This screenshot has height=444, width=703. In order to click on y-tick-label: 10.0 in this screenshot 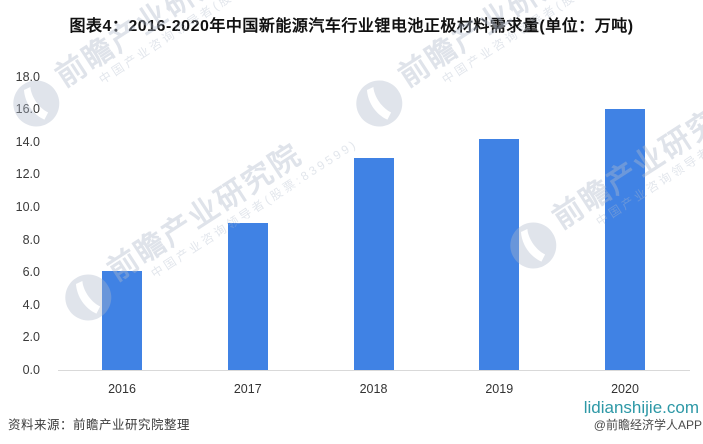, I will do `click(27, 207)`.